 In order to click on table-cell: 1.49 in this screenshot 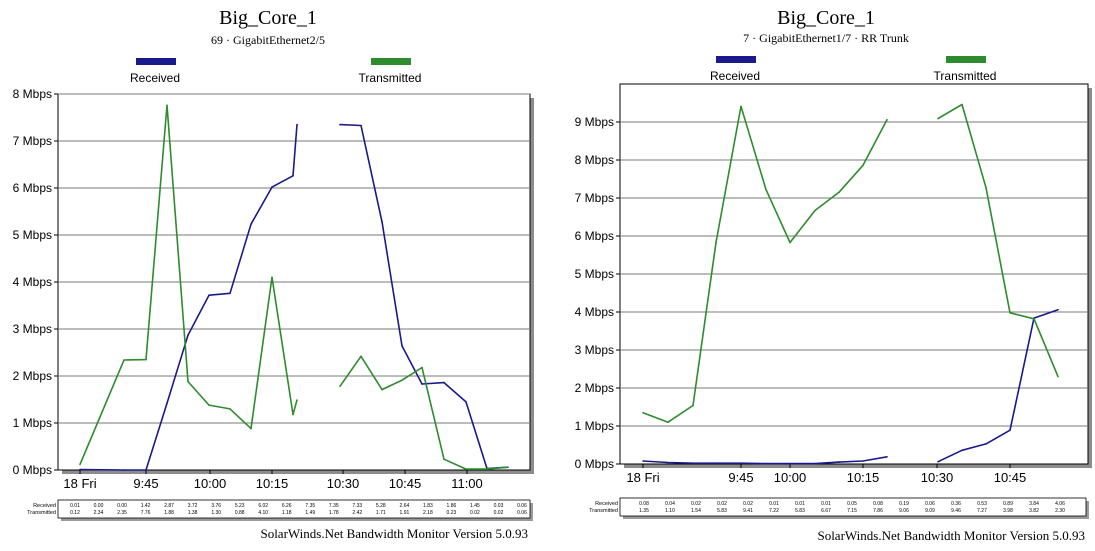, I will do `click(310, 513)`.